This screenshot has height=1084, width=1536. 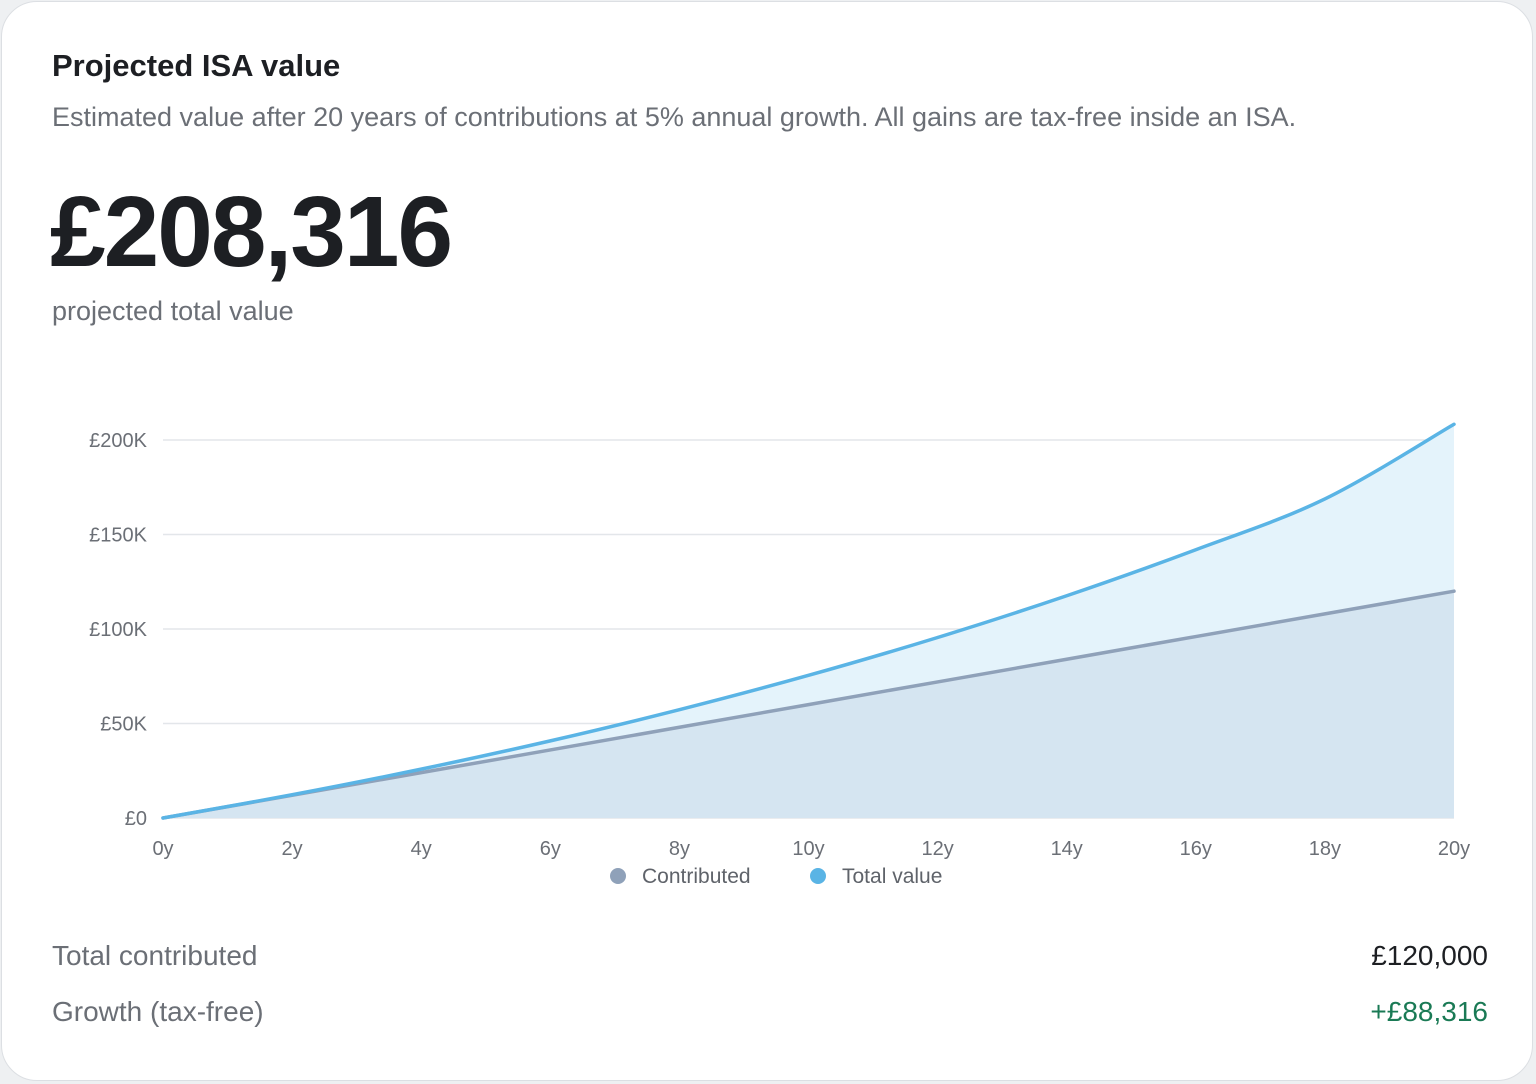 I want to click on stat-row-growth: Growth (tax-free) +£88,316, so click(x=770, y=1012).